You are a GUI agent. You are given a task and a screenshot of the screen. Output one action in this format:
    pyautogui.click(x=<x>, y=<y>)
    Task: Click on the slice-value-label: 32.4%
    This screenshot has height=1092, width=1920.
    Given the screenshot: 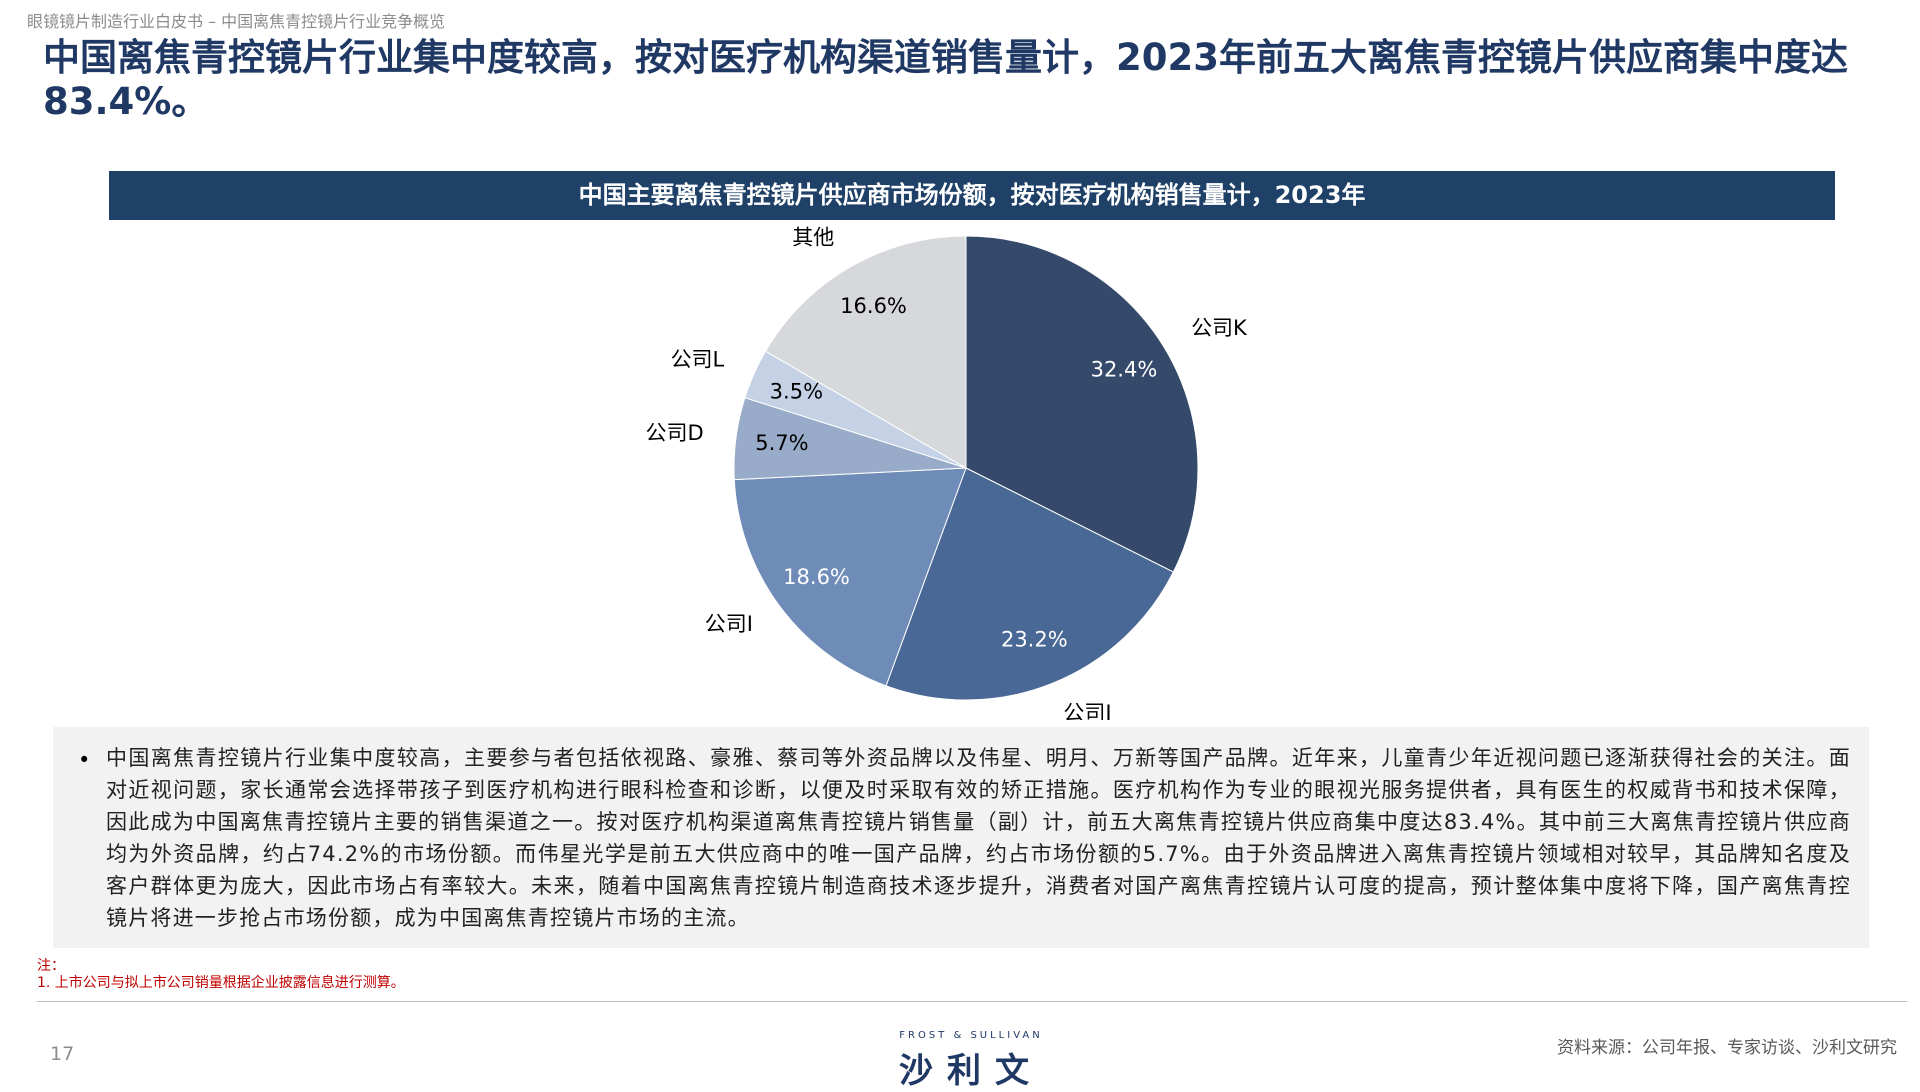 What is the action you would take?
    pyautogui.click(x=1124, y=370)
    